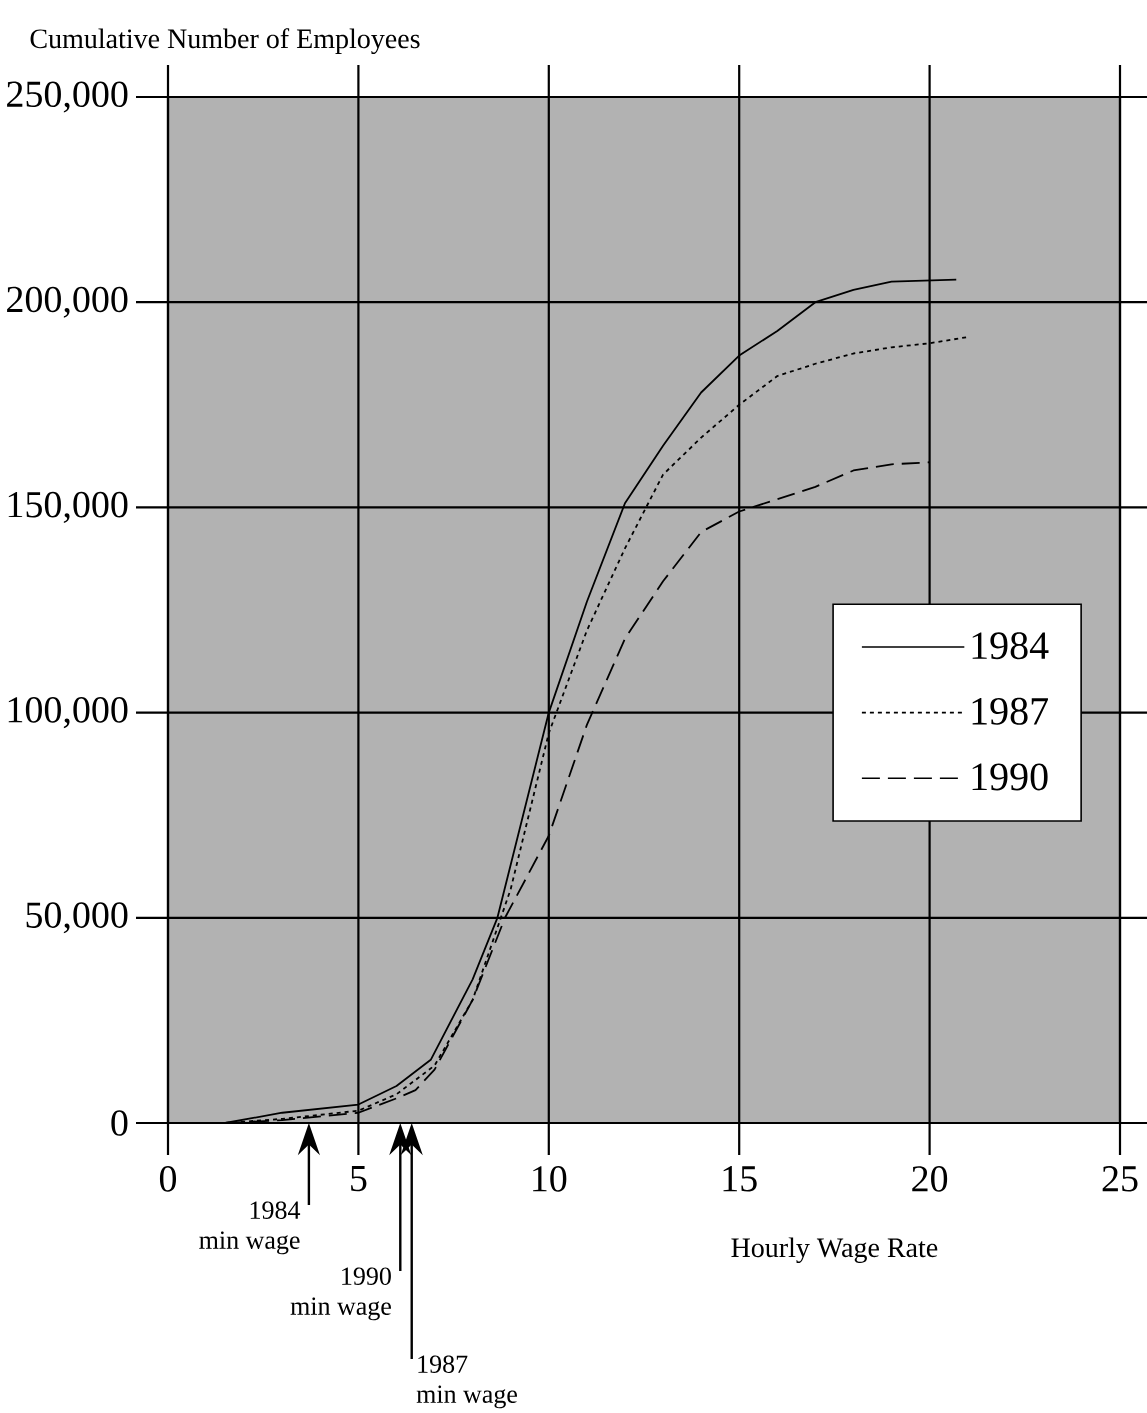  Describe the element at coordinates (168, 1179) in the screenshot. I see `x-tick-label: 0` at that location.